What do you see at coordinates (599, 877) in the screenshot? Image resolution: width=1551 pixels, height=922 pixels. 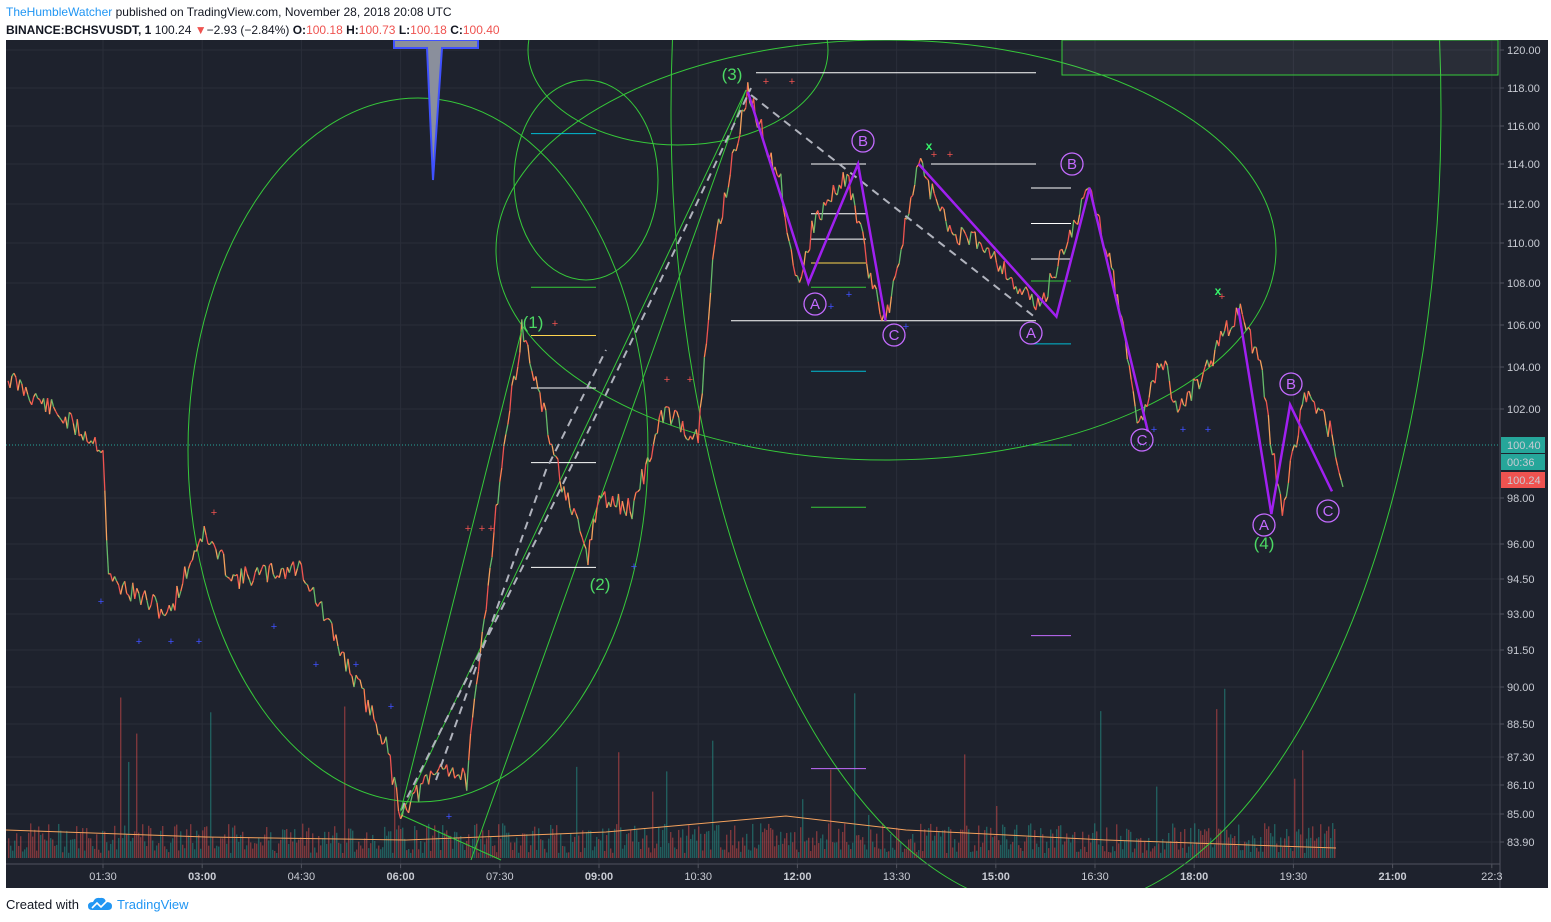 I see `time-tick-label: 09:00` at bounding box center [599, 877].